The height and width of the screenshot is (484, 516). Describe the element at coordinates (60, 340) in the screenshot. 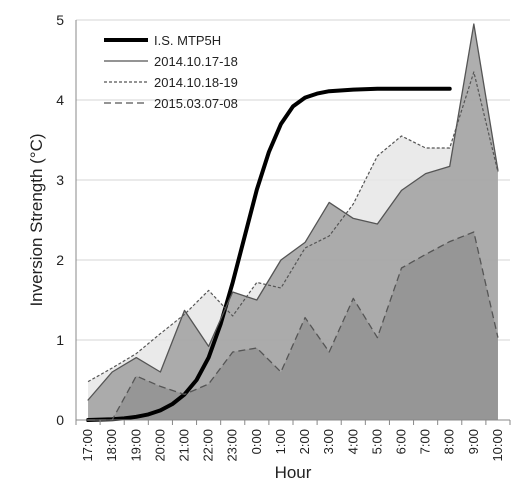

I see `y-tick-label: 1` at that location.